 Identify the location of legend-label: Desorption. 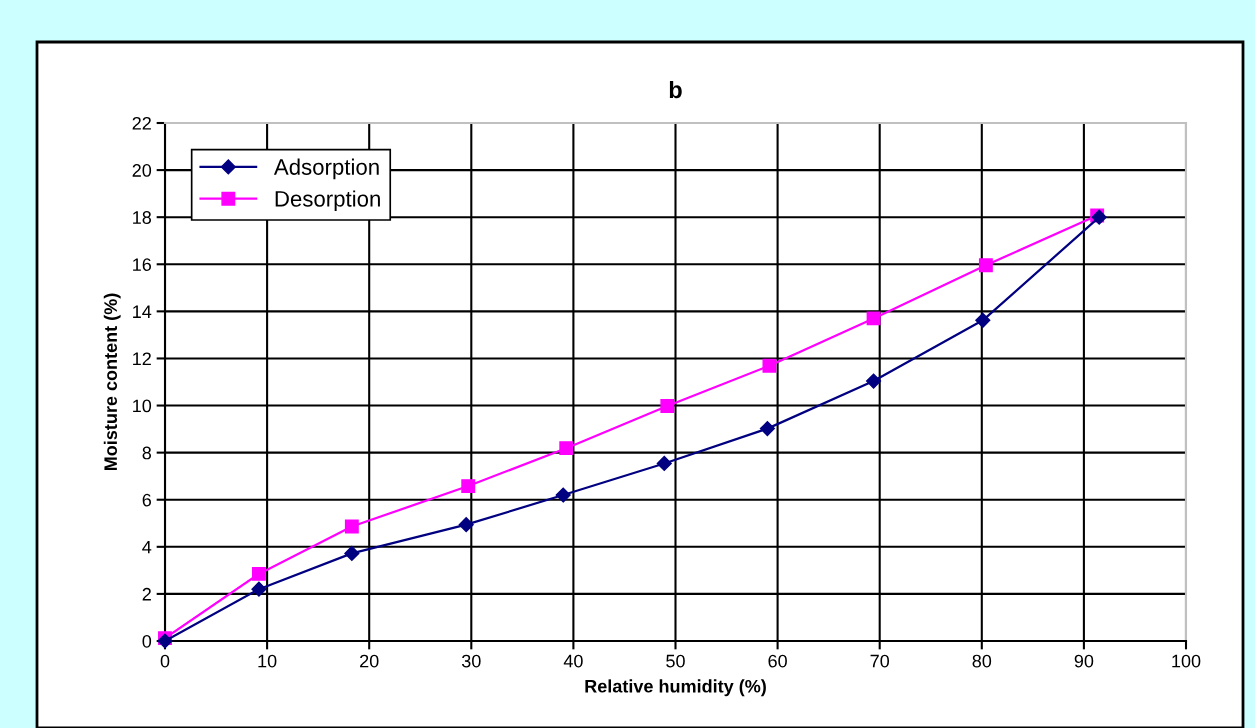
(327, 201).